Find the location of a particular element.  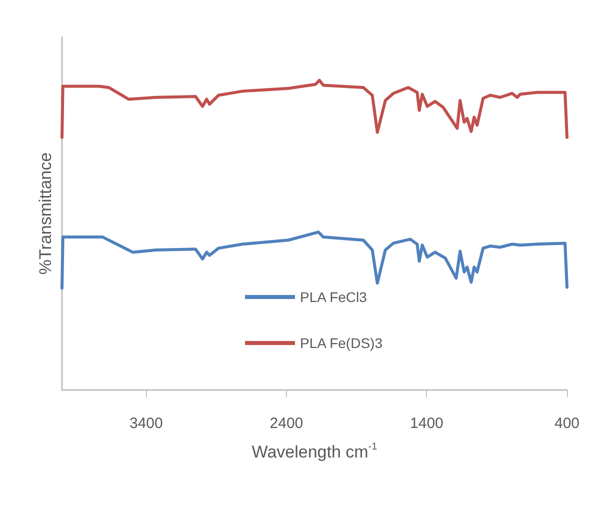

x-tick-label: 400 is located at coordinates (567, 423).